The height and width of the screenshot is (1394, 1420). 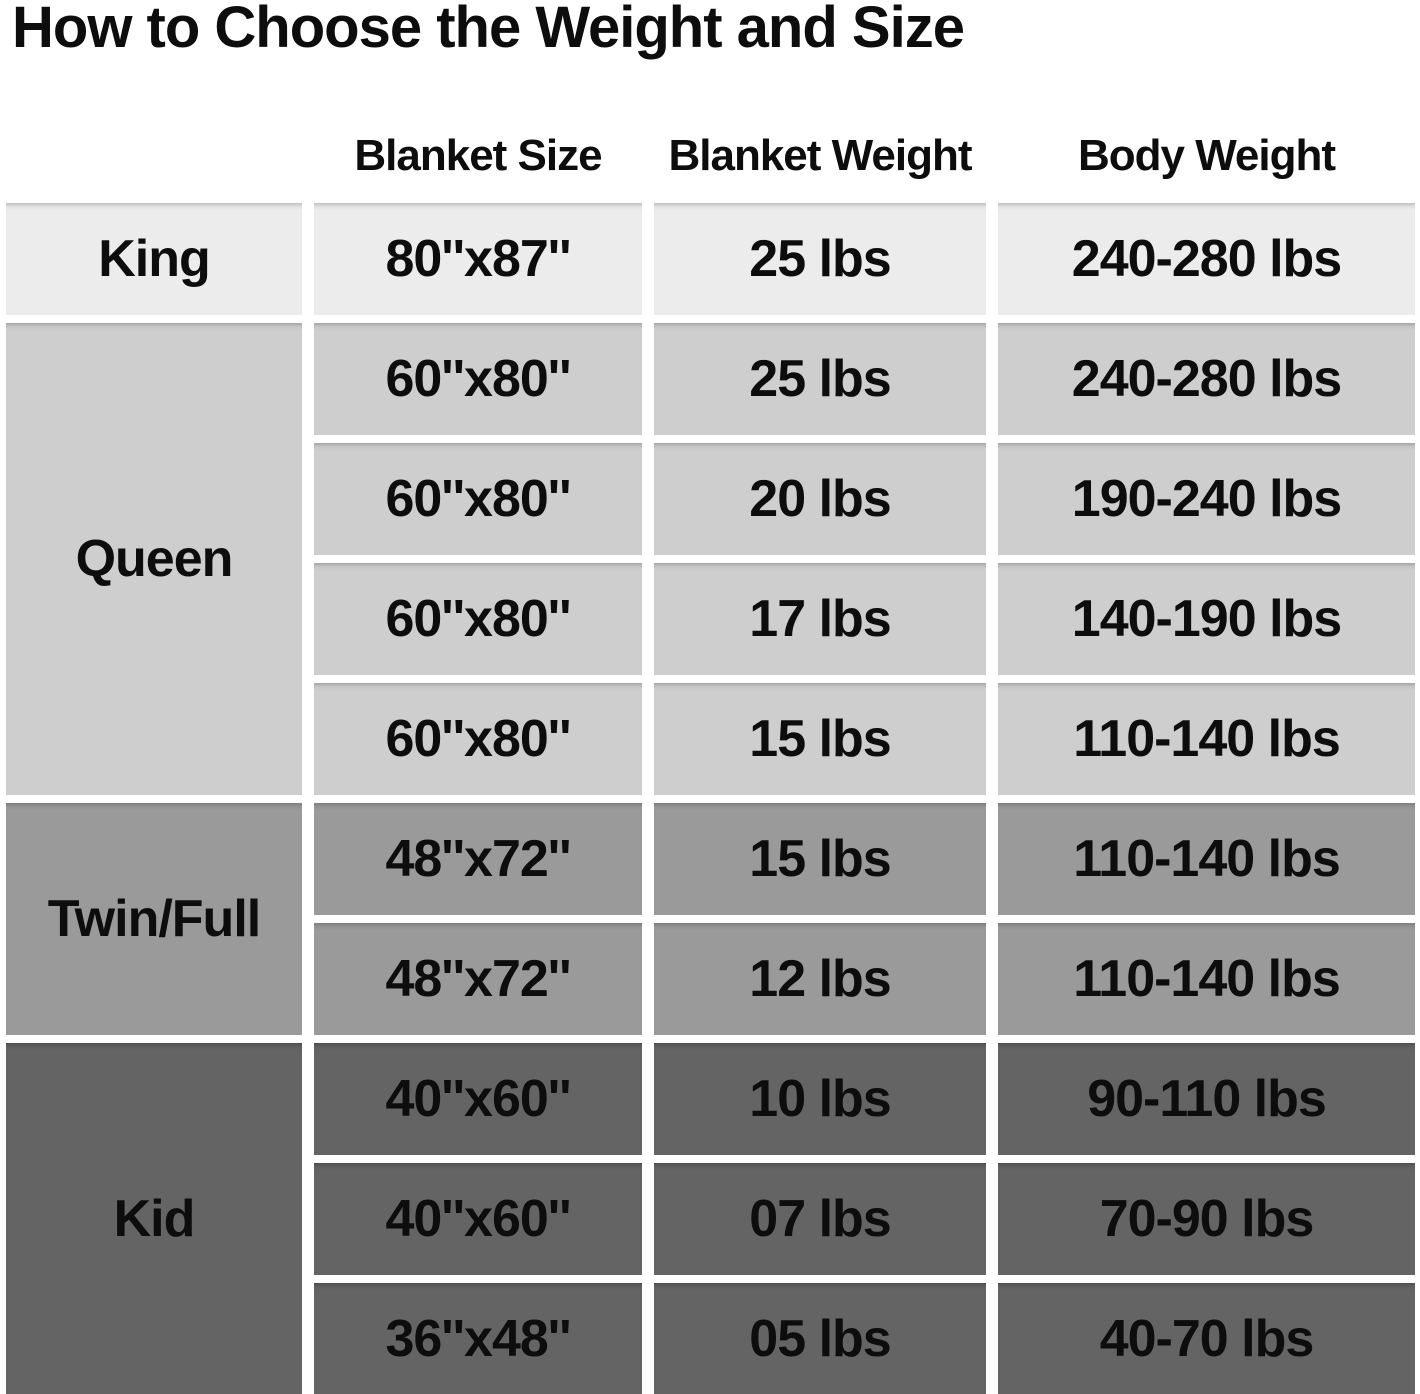 What do you see at coordinates (1206, 1338) in the screenshot?
I see `body-weight-cell: 40-70 lbs` at bounding box center [1206, 1338].